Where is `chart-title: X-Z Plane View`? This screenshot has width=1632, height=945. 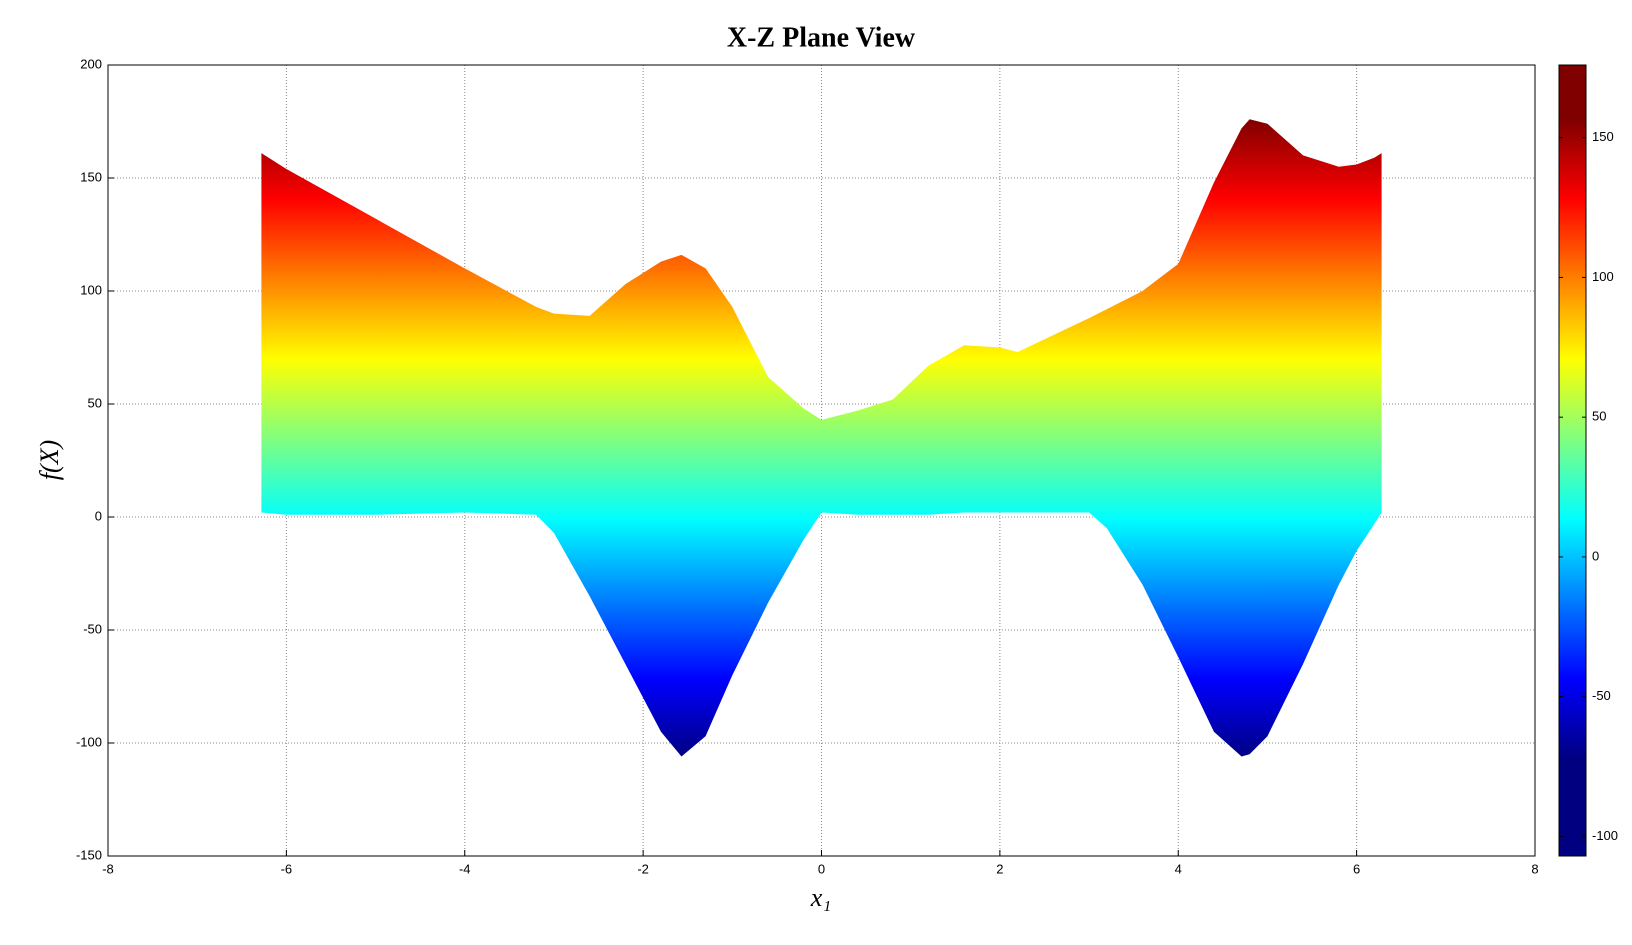
chart-title: X-Z Plane View is located at coordinates (821, 37).